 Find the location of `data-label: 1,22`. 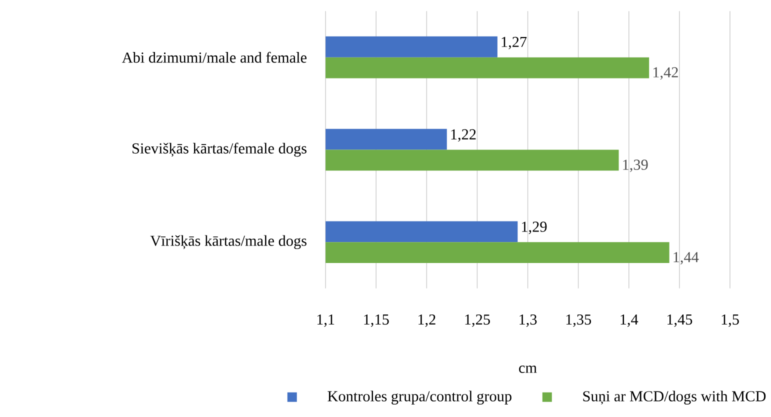

data-label: 1,22 is located at coordinates (463, 135).